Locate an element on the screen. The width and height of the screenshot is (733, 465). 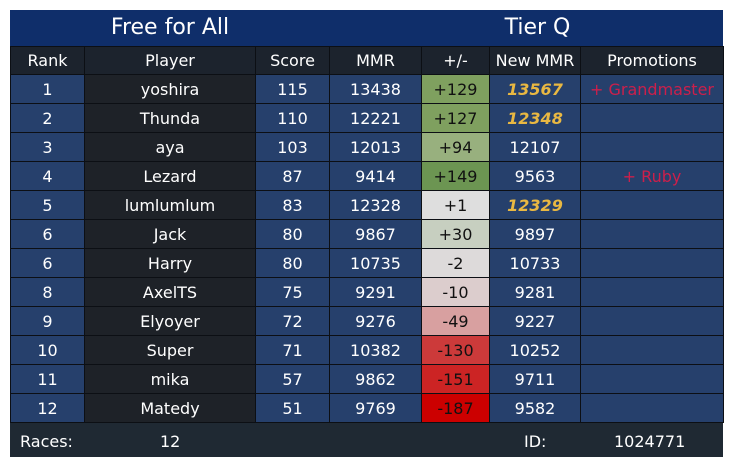
player-name-cell: Matedy is located at coordinates (170, 408).